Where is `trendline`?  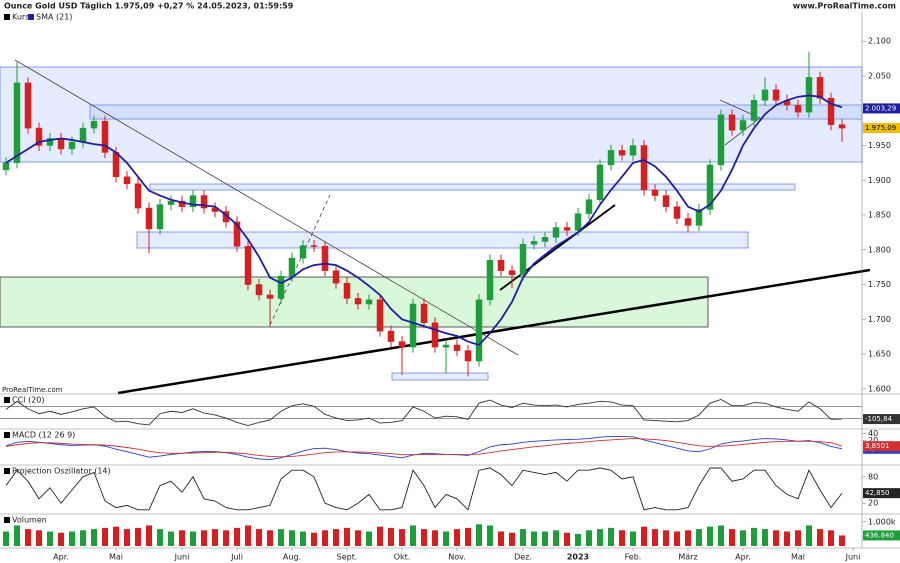
trendline is located at coordinates (557, 247).